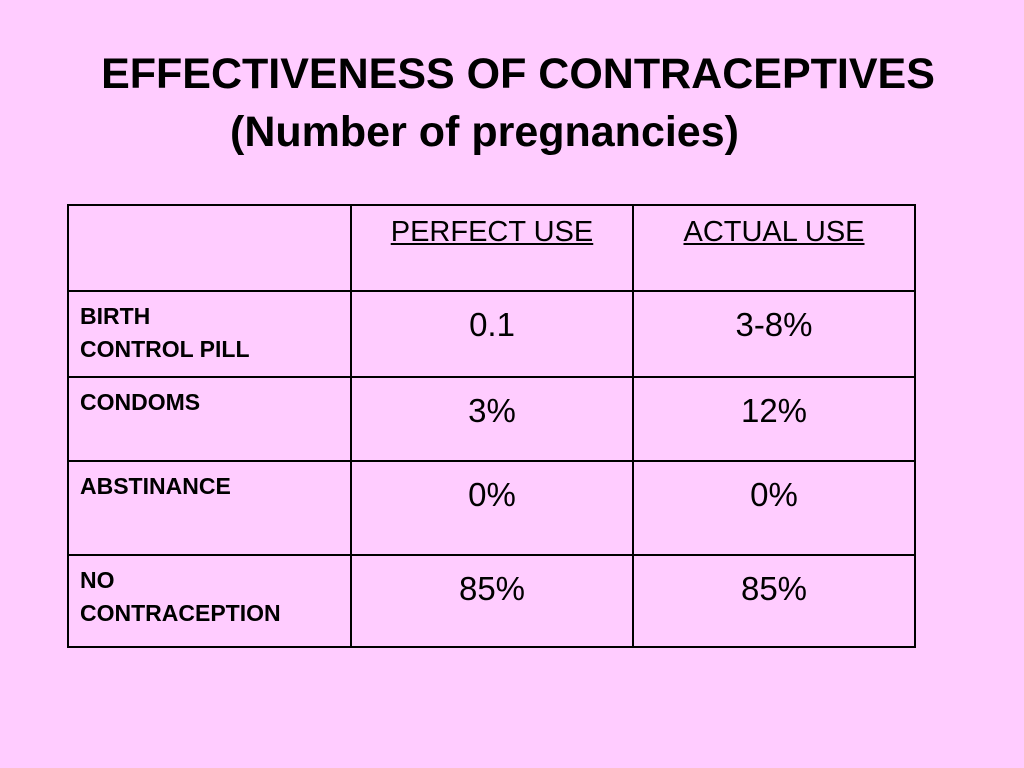  Describe the element at coordinates (774, 588) in the screenshot. I see `actual-use-value: 85%` at that location.